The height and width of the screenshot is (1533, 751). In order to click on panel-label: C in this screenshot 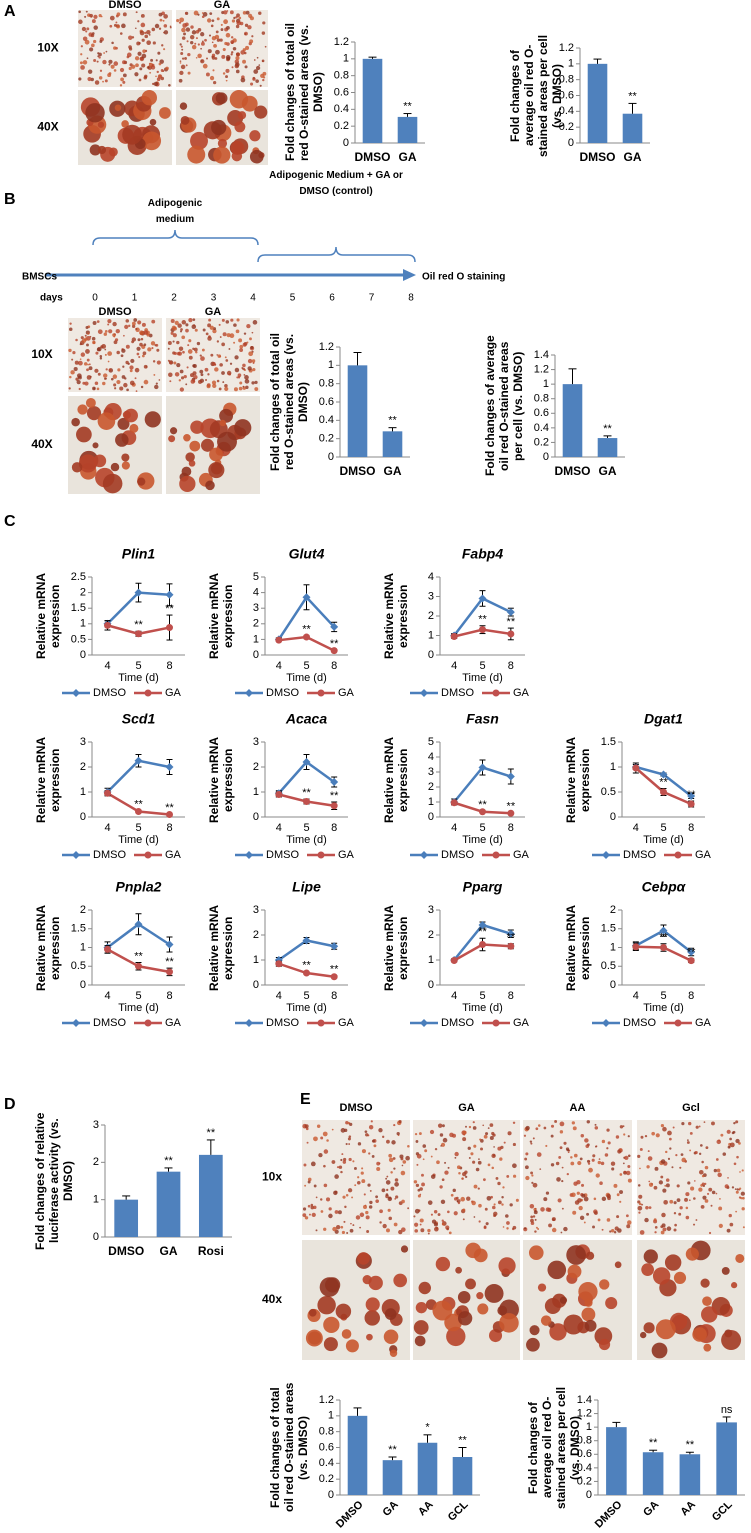, I will do `click(10, 521)`.